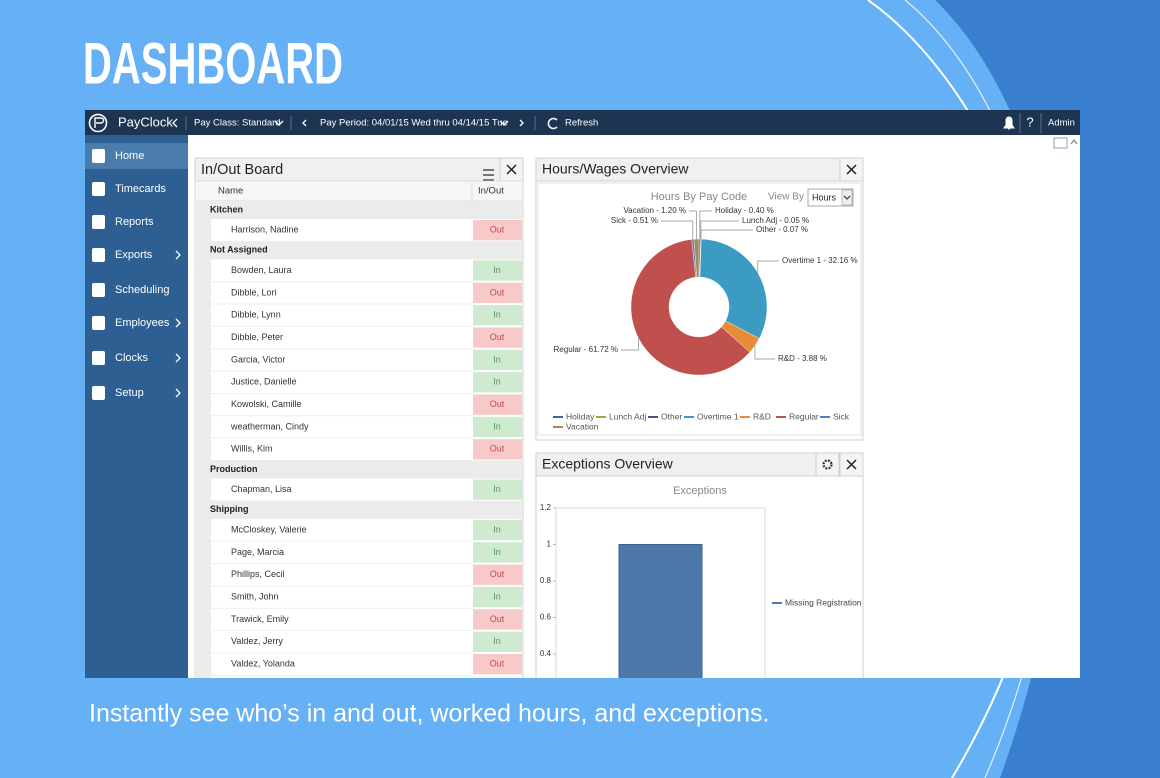  Describe the element at coordinates (129, 156) in the screenshot. I see `nav-item: Home` at that location.